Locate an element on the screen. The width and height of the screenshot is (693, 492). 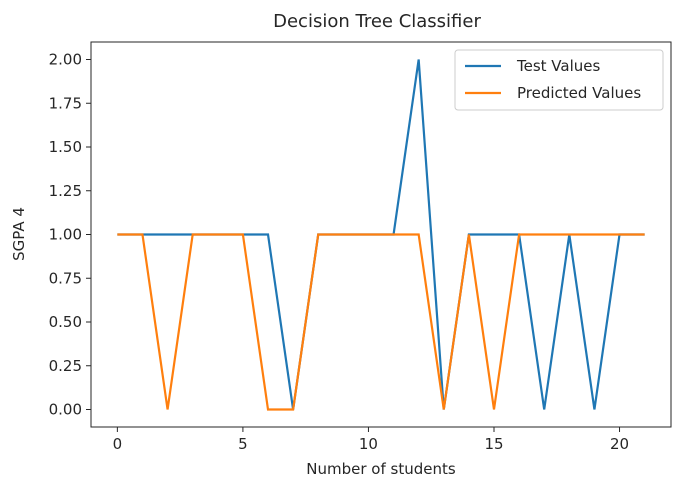
y-tick-label: 1.75 is located at coordinates (65, 103).